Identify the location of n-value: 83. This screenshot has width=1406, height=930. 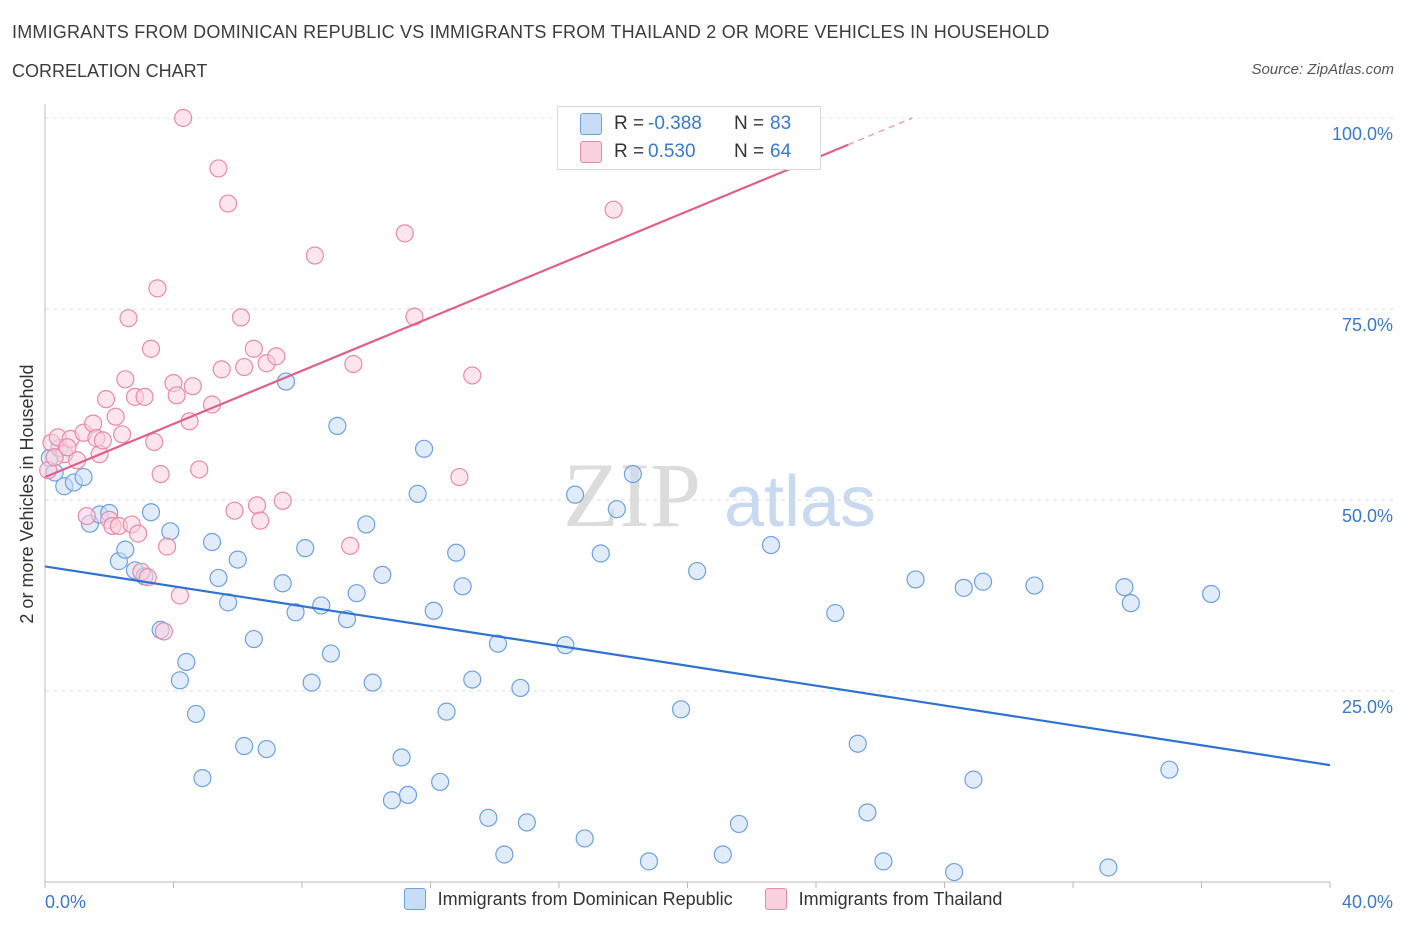
(781, 123).